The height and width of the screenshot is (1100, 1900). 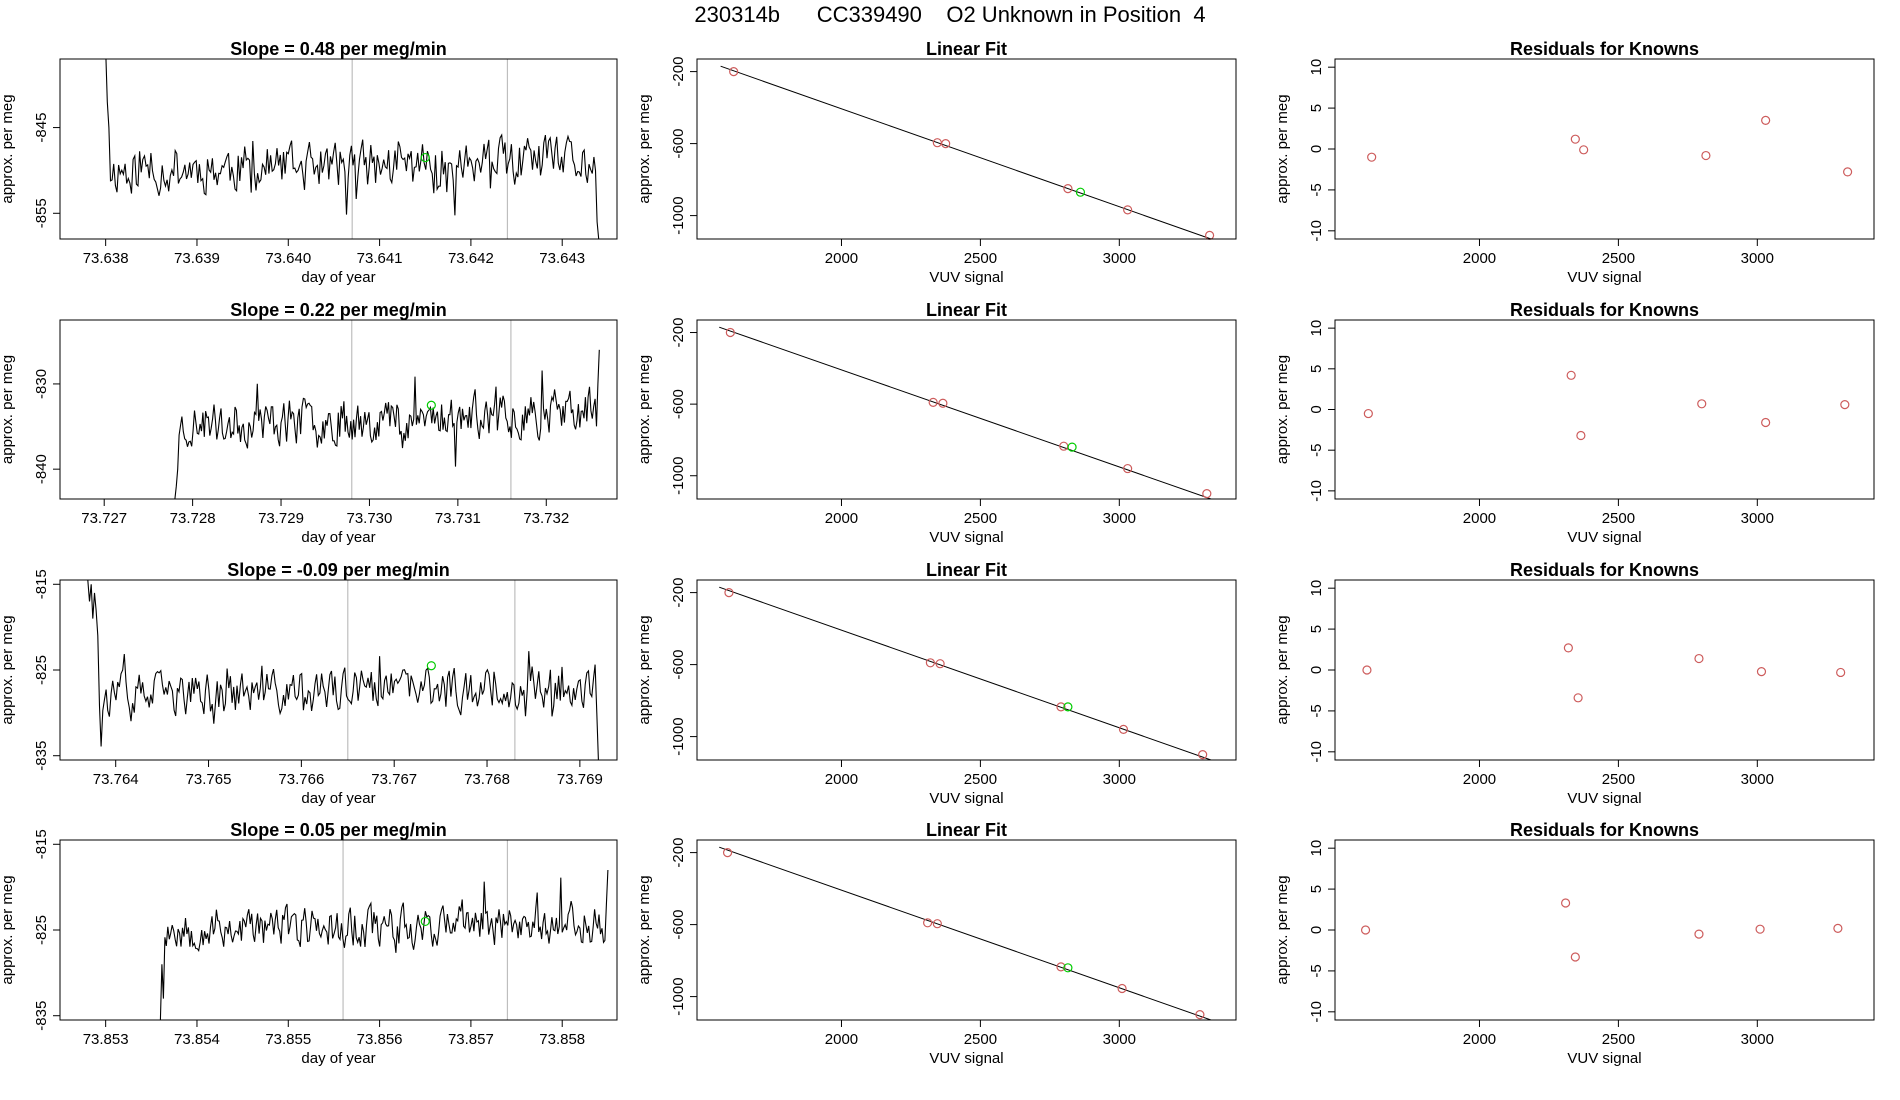 What do you see at coordinates (301, 779) in the screenshot?
I see `x-tick-label: 73.766` at bounding box center [301, 779].